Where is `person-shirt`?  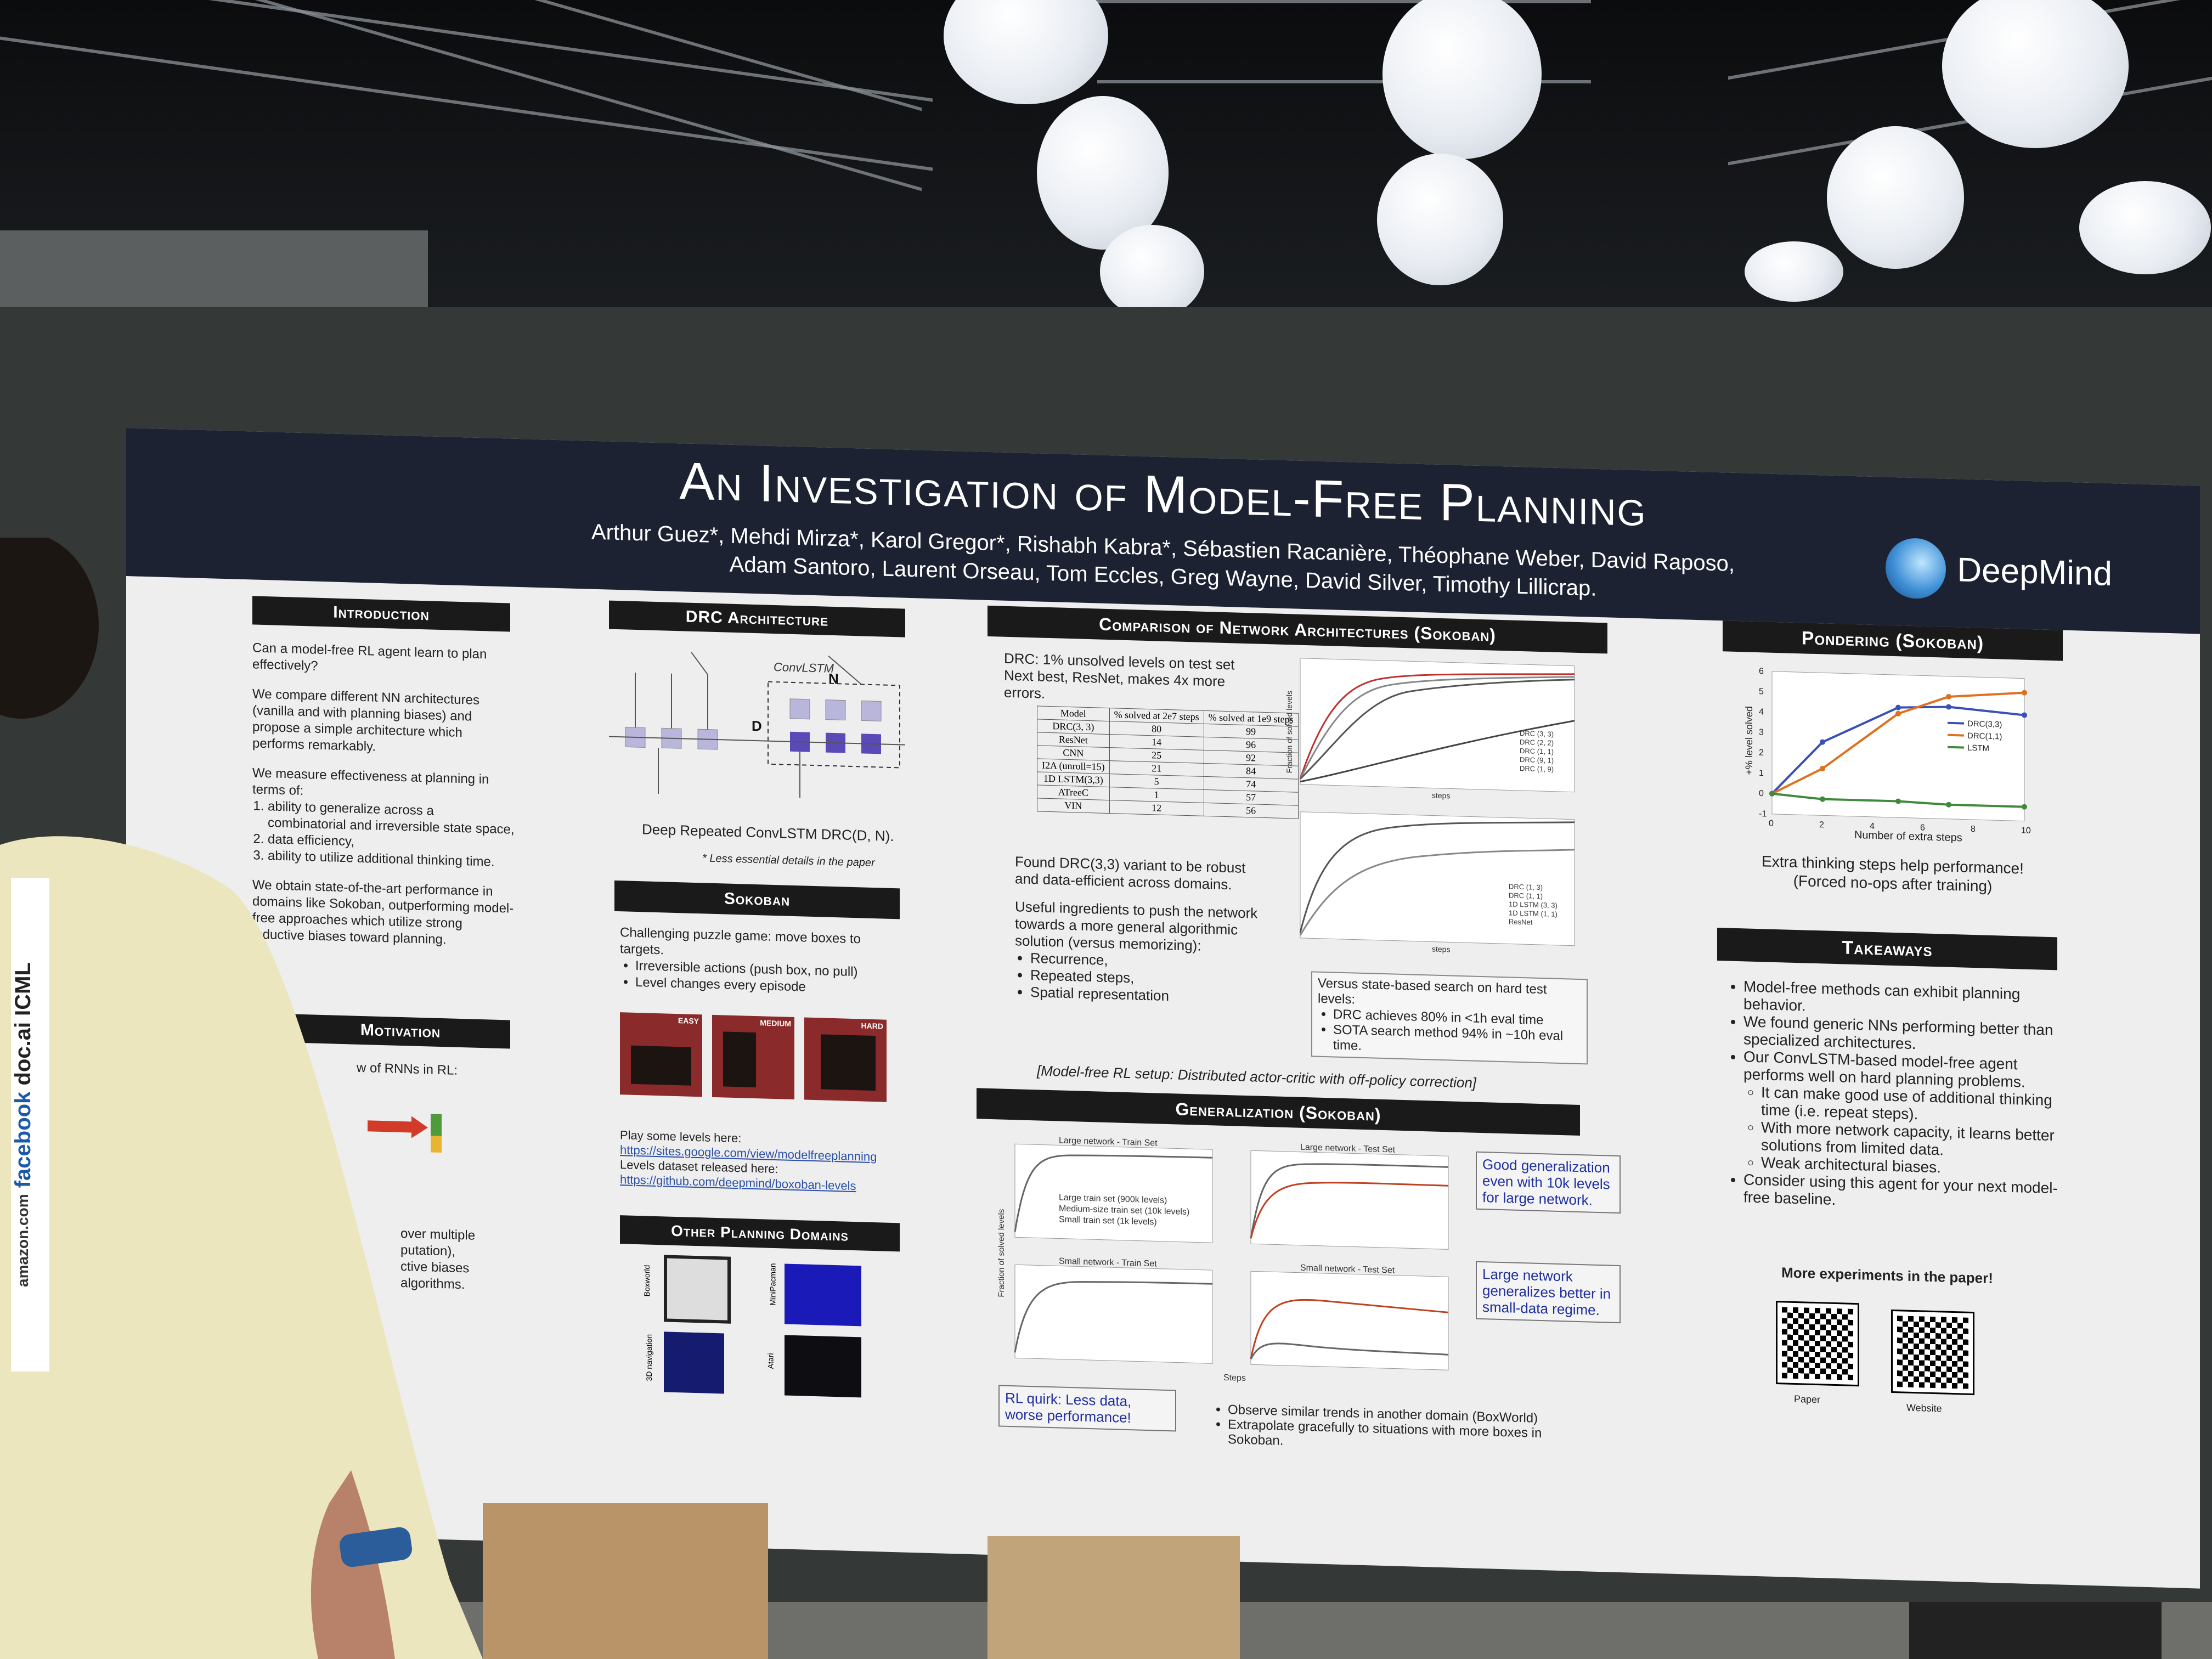 person-shirt is located at coordinates (241, 1248).